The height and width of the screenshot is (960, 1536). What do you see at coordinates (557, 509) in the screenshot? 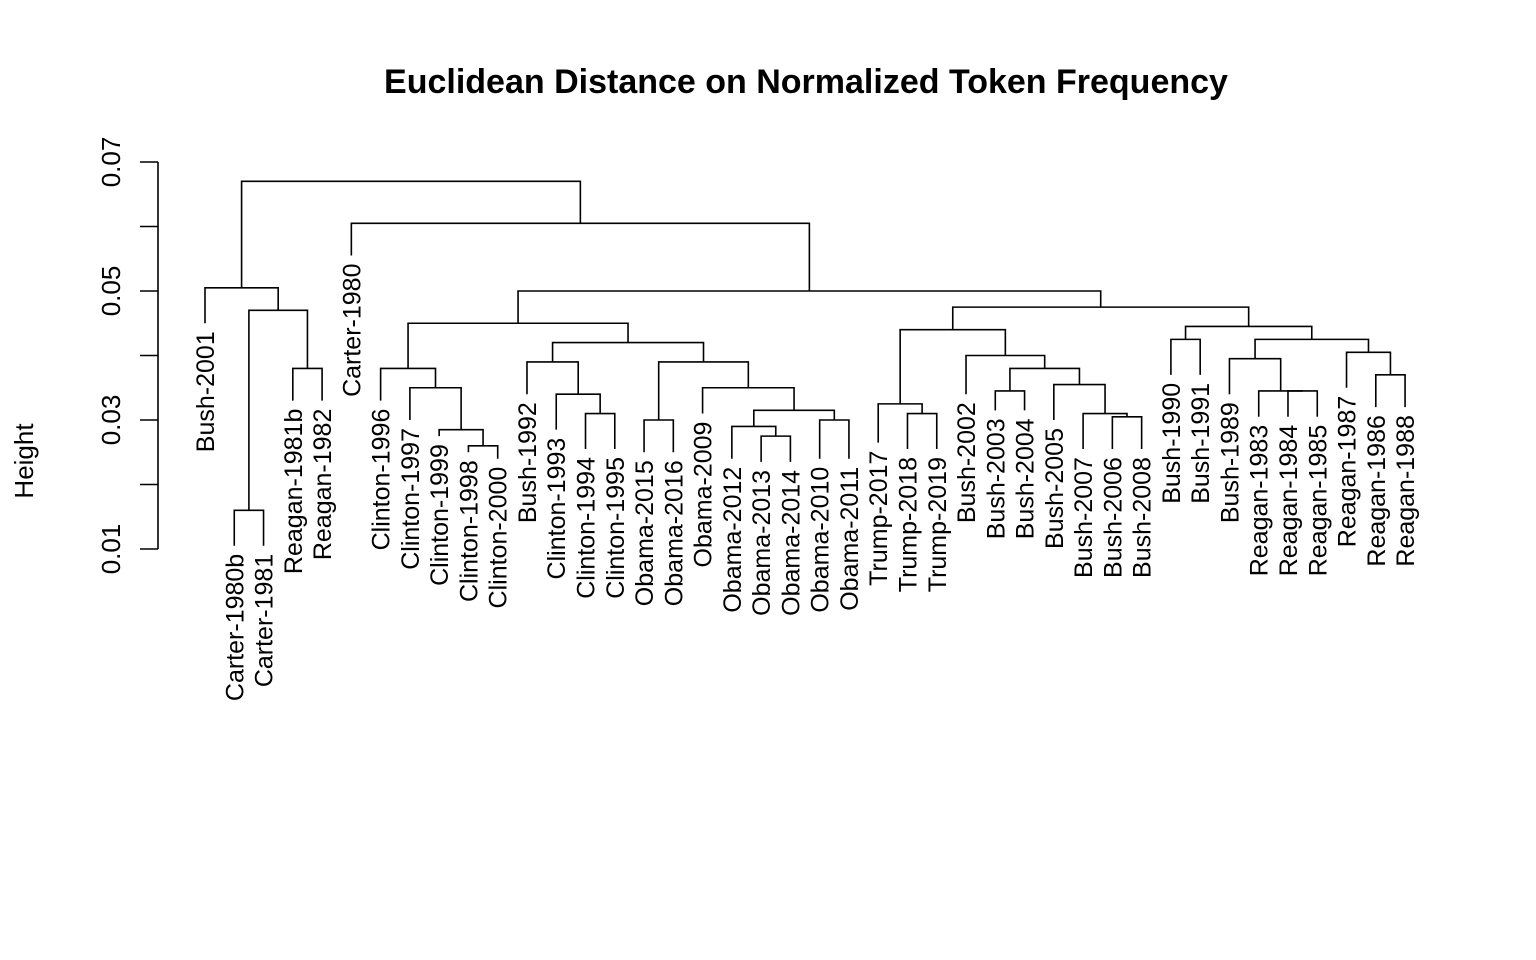
I see `leaf-label: Clinton-1993` at bounding box center [557, 509].